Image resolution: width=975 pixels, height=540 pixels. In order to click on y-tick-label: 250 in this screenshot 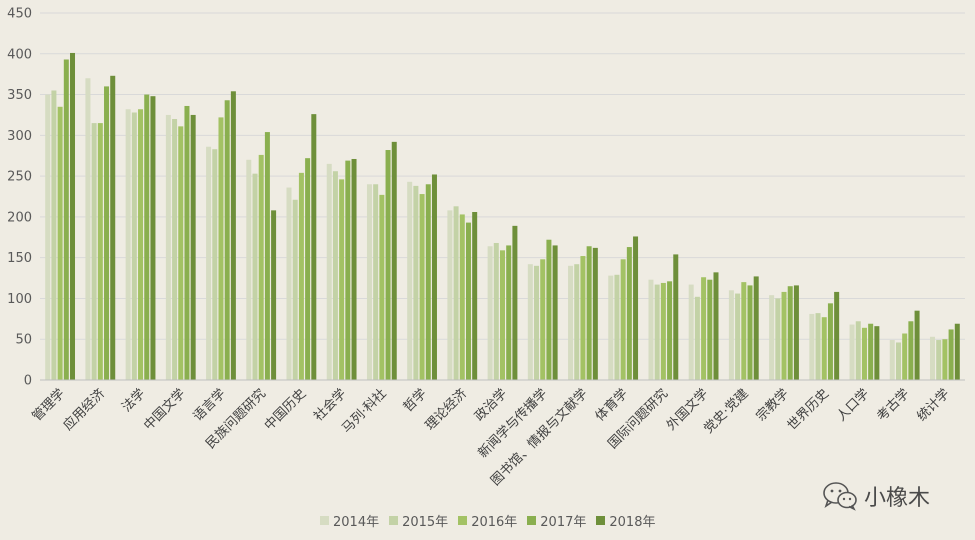, I will do `click(19, 177)`.